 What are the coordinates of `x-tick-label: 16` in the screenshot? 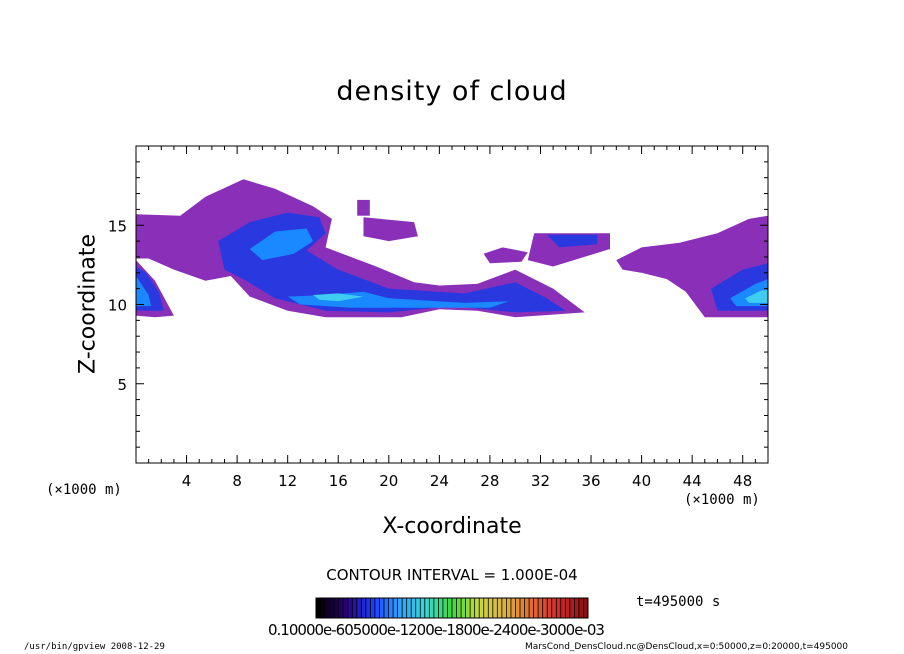 It's located at (338, 481).